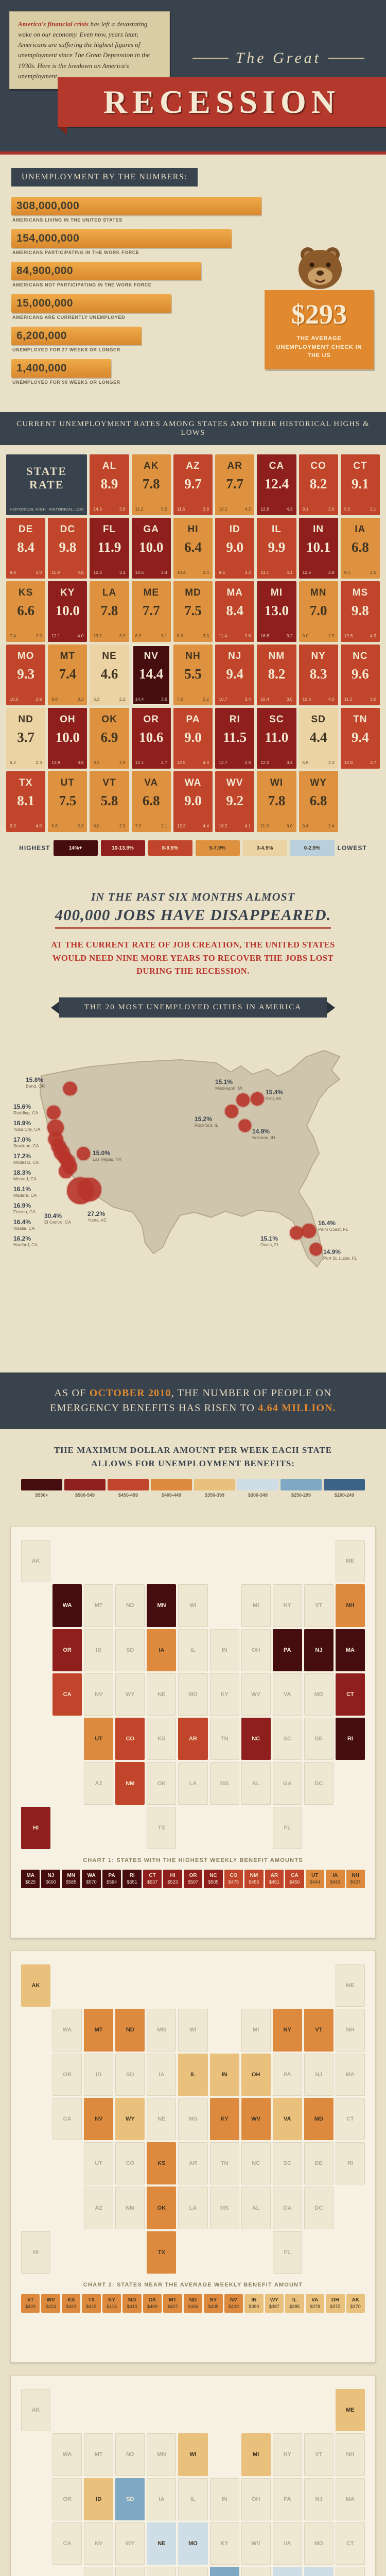 The height and width of the screenshot is (2576, 386). Describe the element at coordinates (130, 1783) in the screenshot. I see `map-state-nm: NM` at that location.